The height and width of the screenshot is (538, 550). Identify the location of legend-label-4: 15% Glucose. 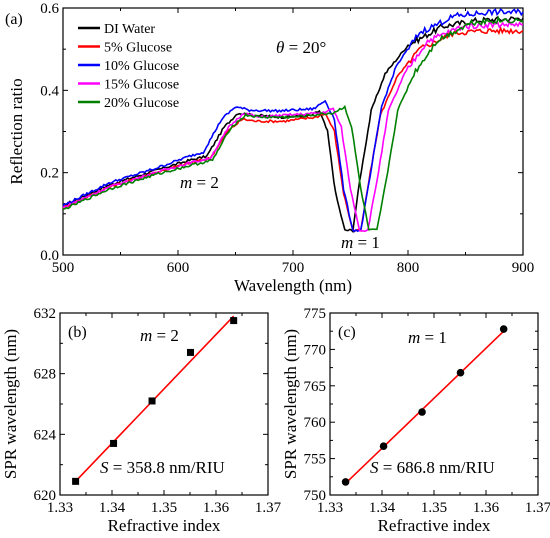
(141, 85).